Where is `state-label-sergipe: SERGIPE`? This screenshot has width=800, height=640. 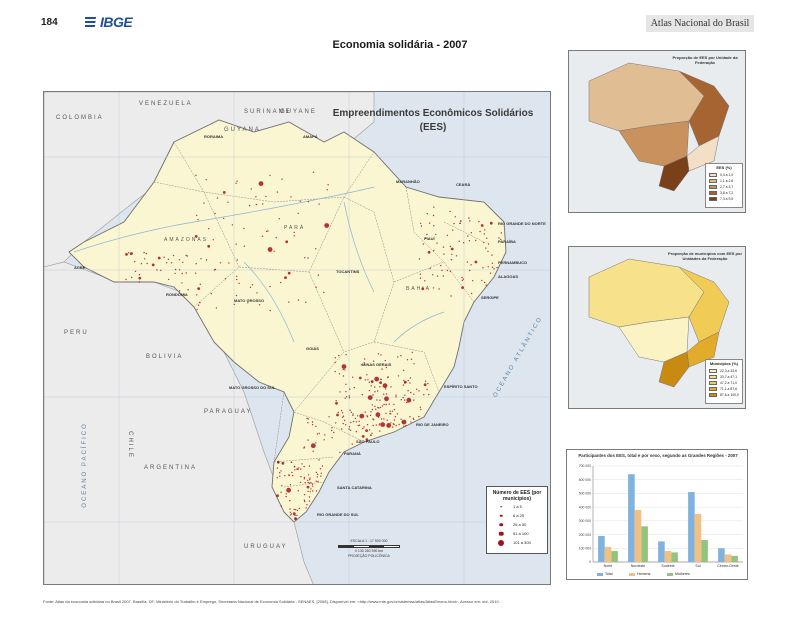
state-label-sergipe: SERGIPE is located at coordinates (490, 297).